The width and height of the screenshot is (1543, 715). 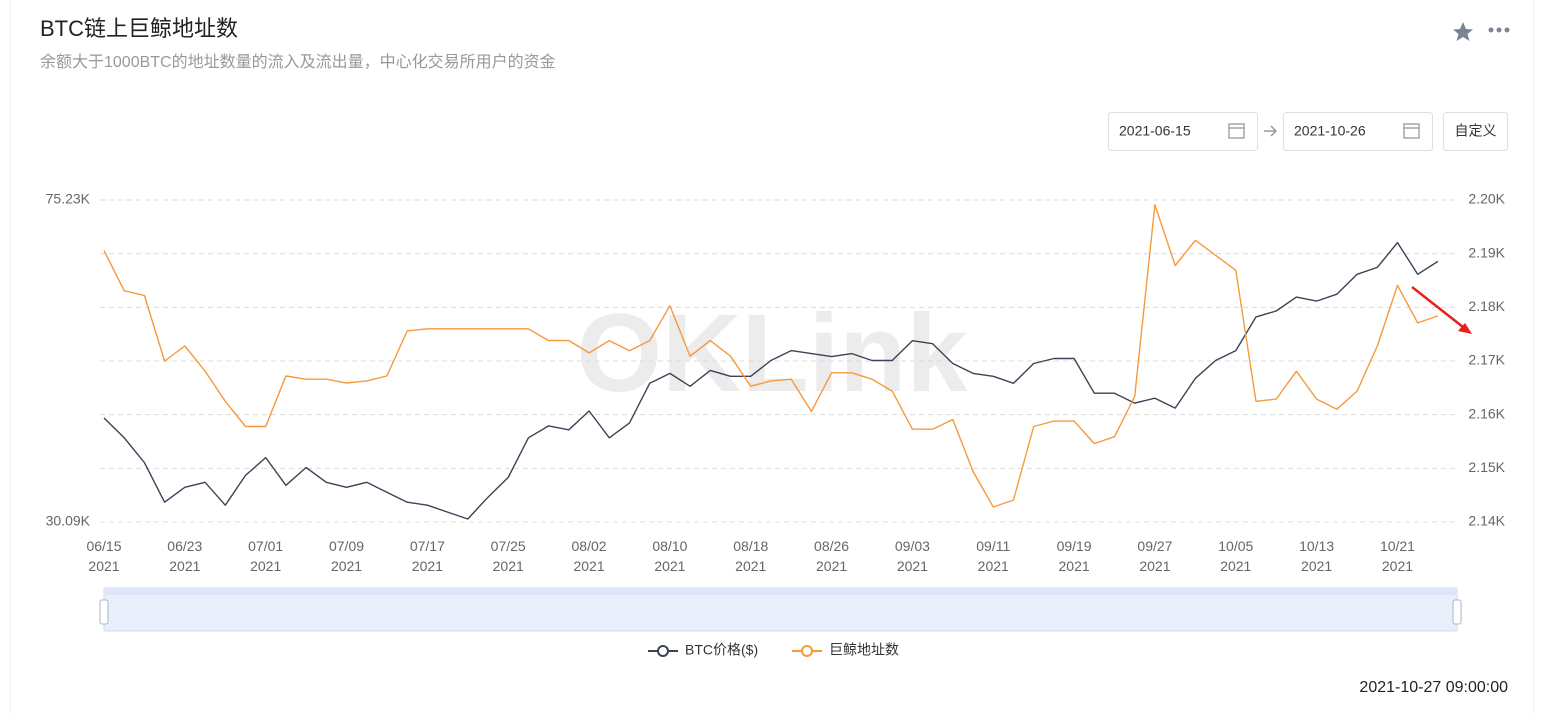 I want to click on zoom-handle-right, so click(x=1457, y=612).